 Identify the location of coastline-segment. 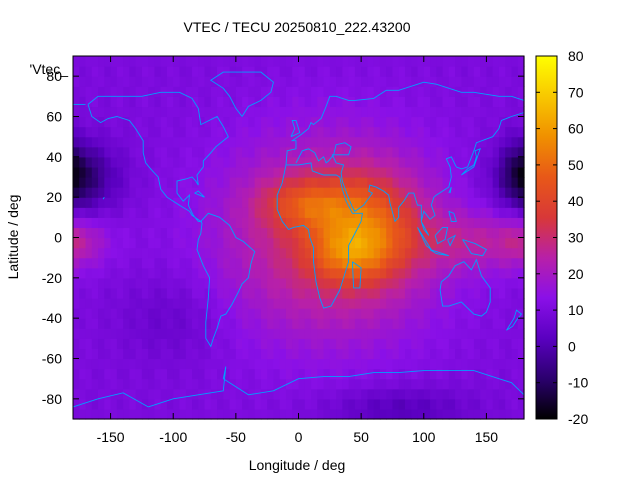
(336, 387).